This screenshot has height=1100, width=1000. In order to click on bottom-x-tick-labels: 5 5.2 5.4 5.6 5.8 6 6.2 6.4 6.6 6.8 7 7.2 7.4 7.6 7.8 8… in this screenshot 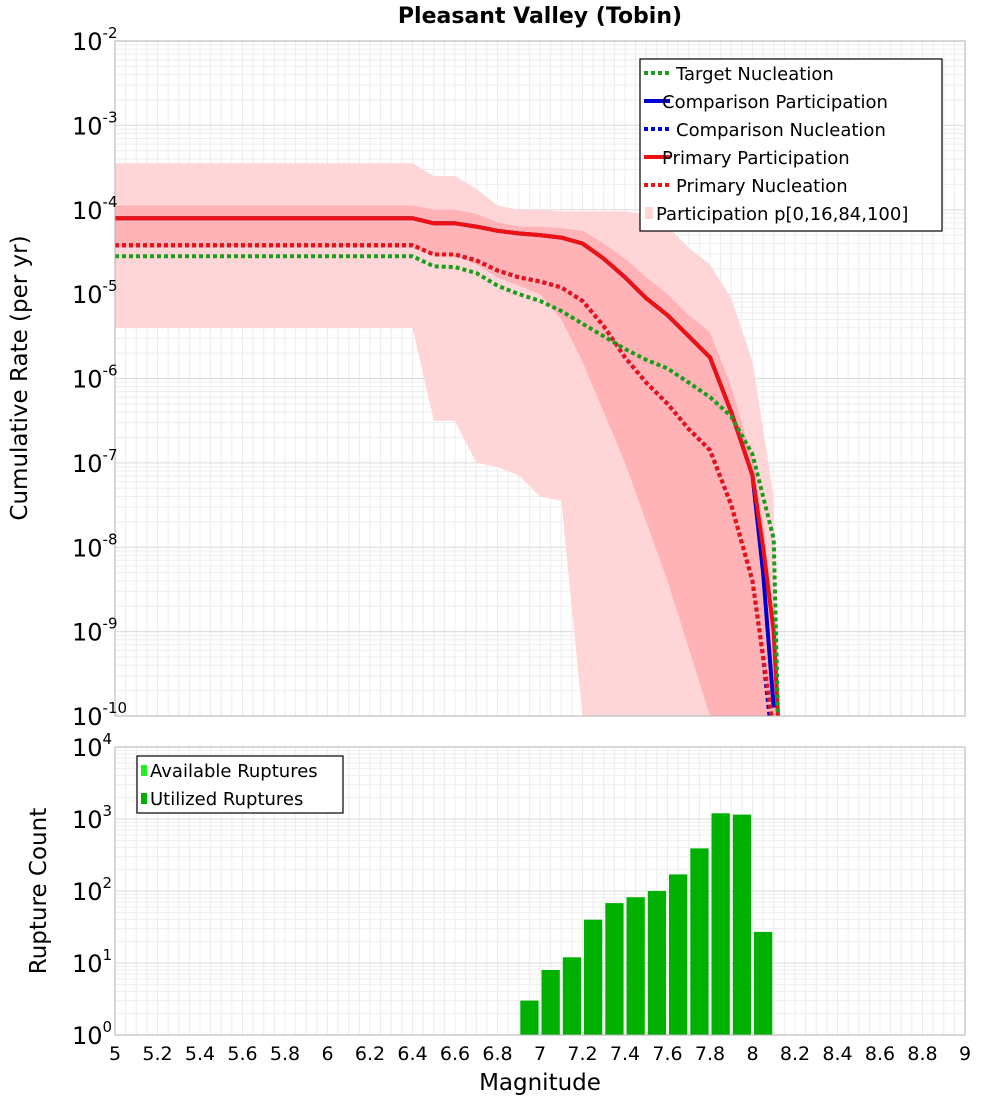, I will do `click(540, 1054)`.